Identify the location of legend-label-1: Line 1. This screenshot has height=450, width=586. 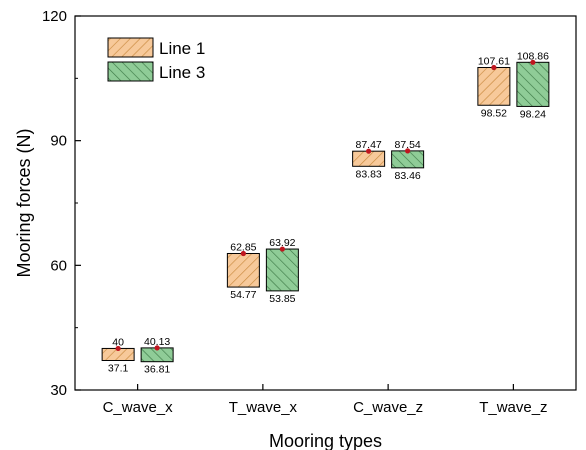
(182, 48).